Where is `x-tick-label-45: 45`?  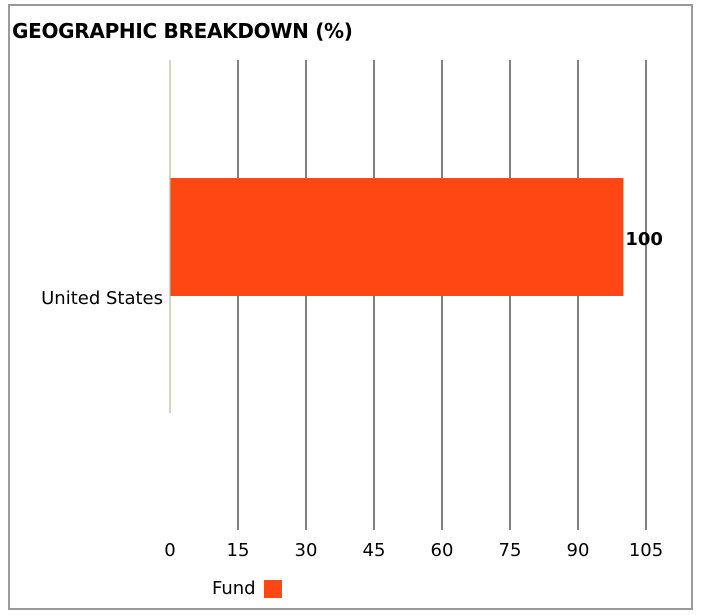 x-tick-label-45: 45 is located at coordinates (374, 550).